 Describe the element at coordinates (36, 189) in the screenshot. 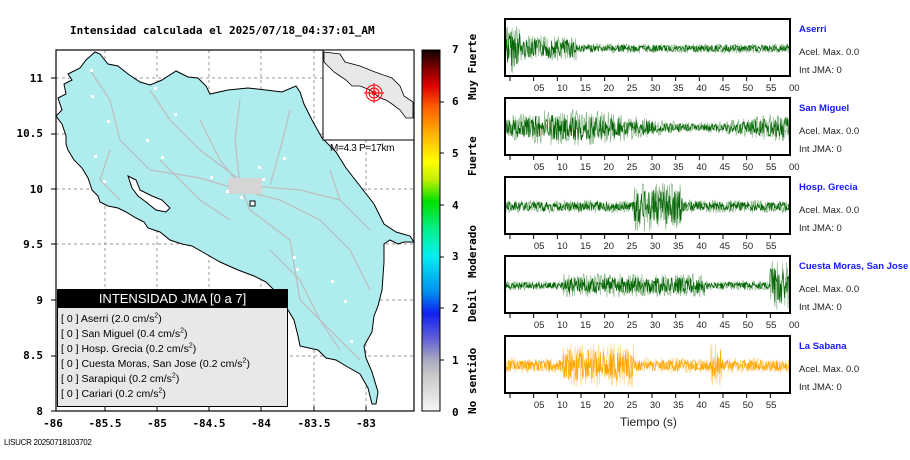

I see `y-tick: 10` at that location.